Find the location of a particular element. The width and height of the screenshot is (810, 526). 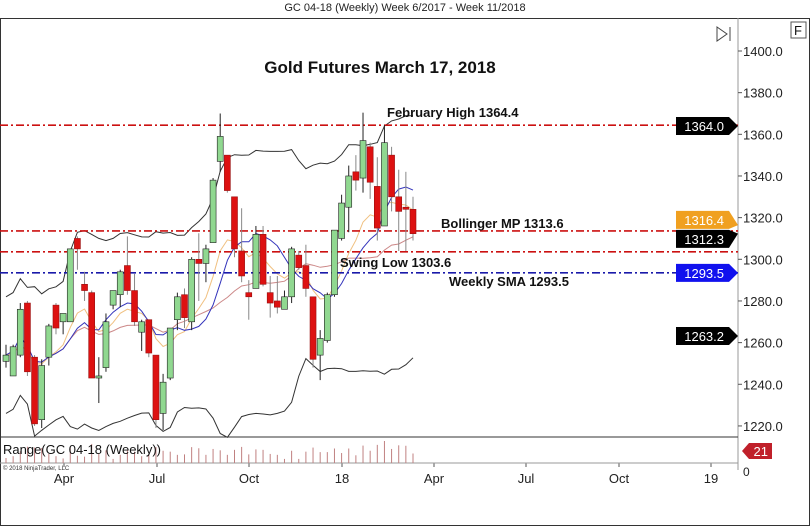

y-tick-label: 1300.0 is located at coordinates (763, 259).